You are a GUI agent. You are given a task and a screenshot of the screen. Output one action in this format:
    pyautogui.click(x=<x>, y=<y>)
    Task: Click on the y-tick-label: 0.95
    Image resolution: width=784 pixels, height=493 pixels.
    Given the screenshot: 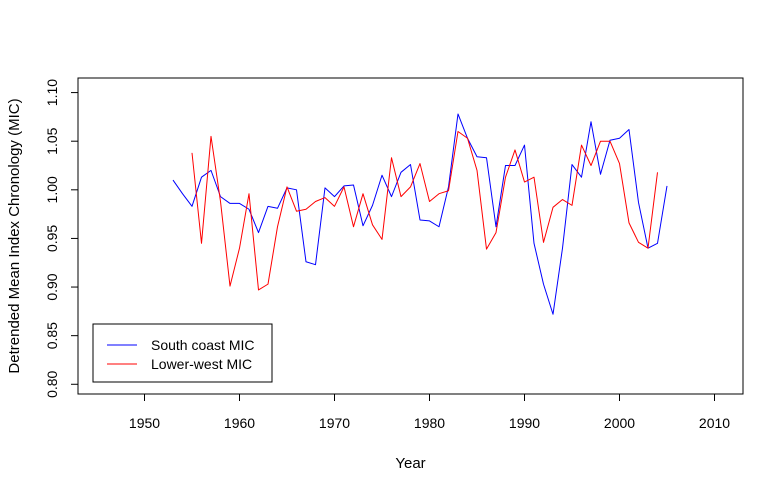 What is the action you would take?
    pyautogui.click(x=52, y=238)
    